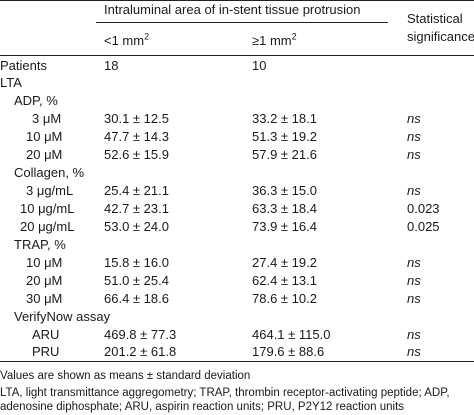 Image resolution: width=474 pixels, height=415 pixels. Describe the element at coordinates (288, 351) in the screenshot. I see `cell-ge1: 179.6 ± 88.6` at that location.